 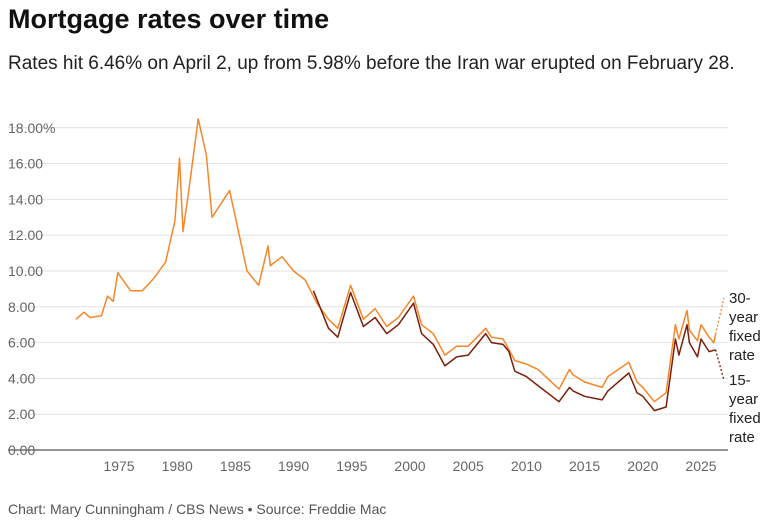 What do you see at coordinates (21, 414) in the screenshot?
I see `y-tick-label: 2.00` at bounding box center [21, 414].